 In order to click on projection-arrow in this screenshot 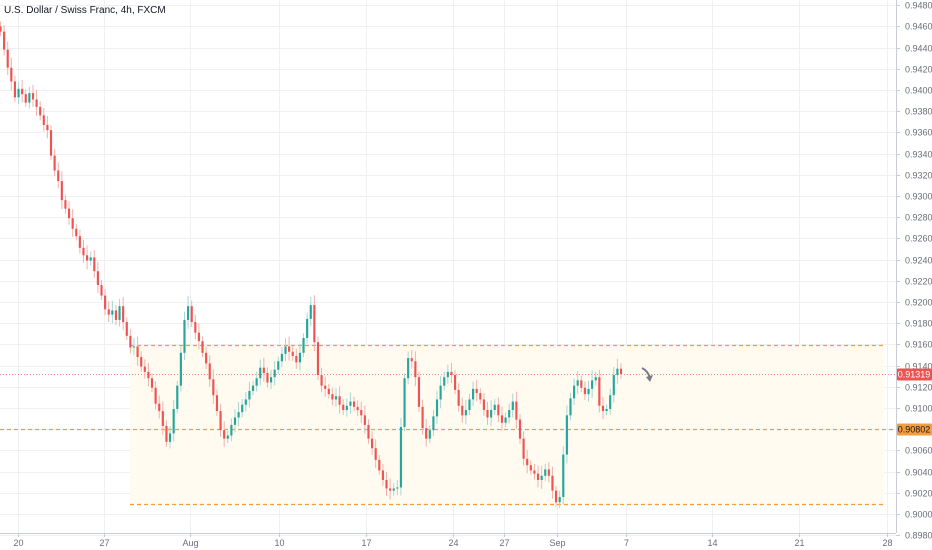, I will do `click(647, 374)`.